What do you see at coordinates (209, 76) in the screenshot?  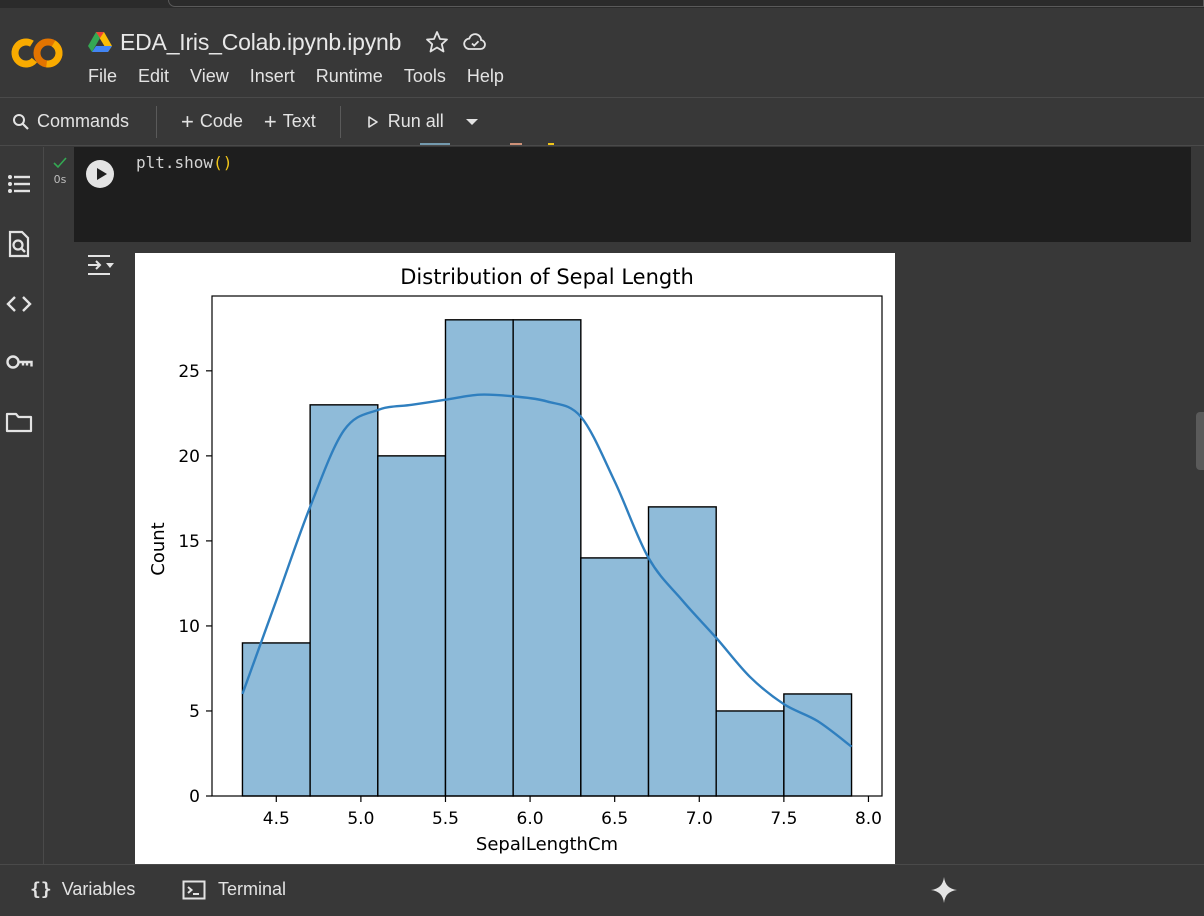 I see `menu-view: View` at bounding box center [209, 76].